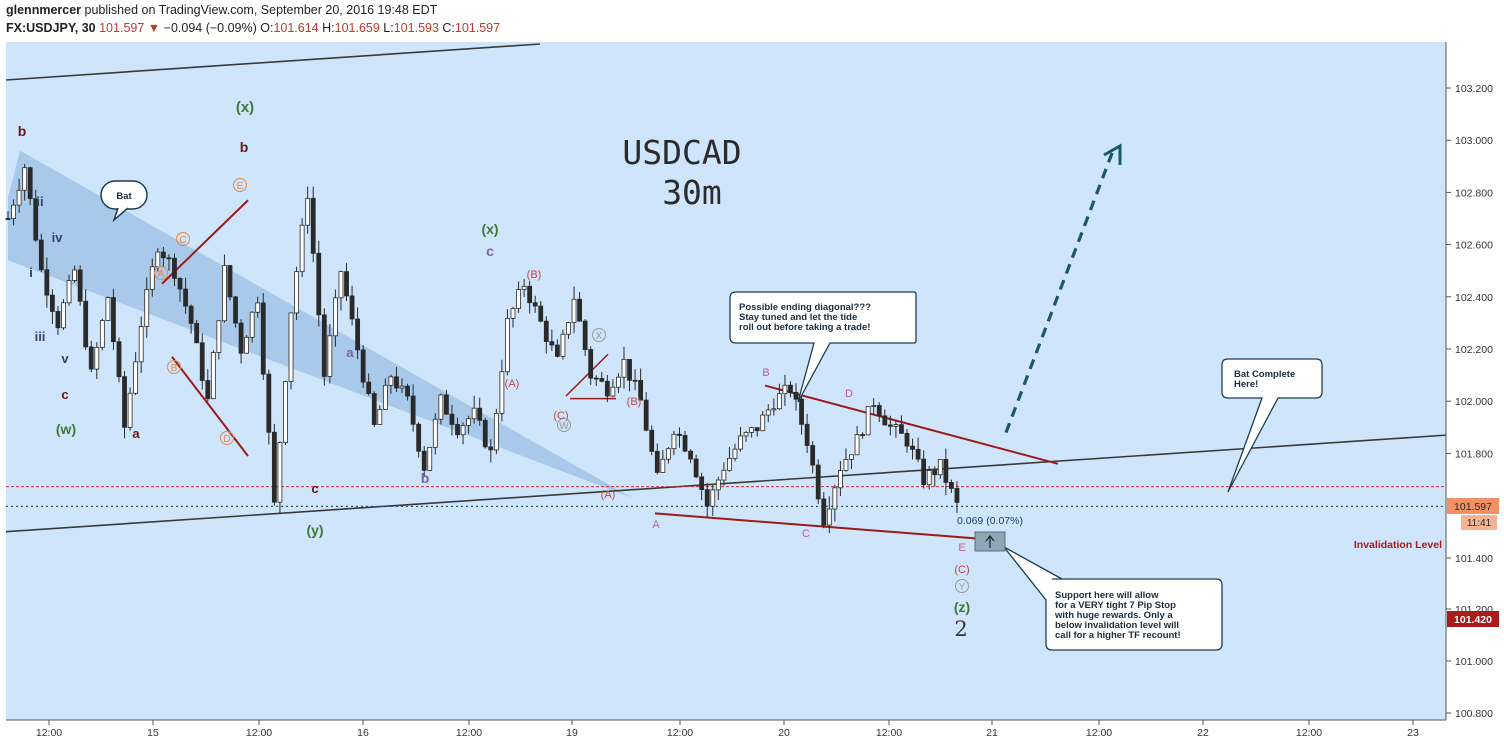 The height and width of the screenshot is (746, 1504). Describe the element at coordinates (990, 533) in the screenshot. I see `measure-tool: 0.069 (0.07%)` at that location.